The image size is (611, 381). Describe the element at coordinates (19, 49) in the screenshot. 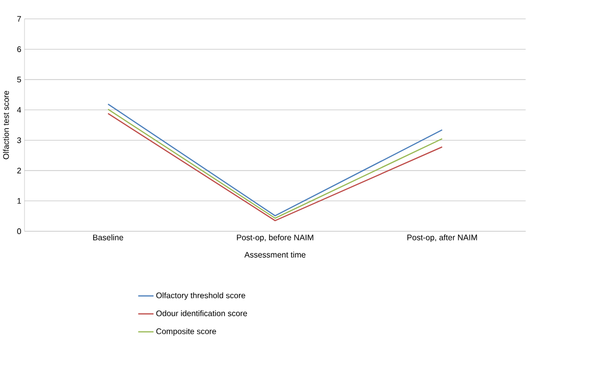

I see `y-tick-label: 6` at that location.